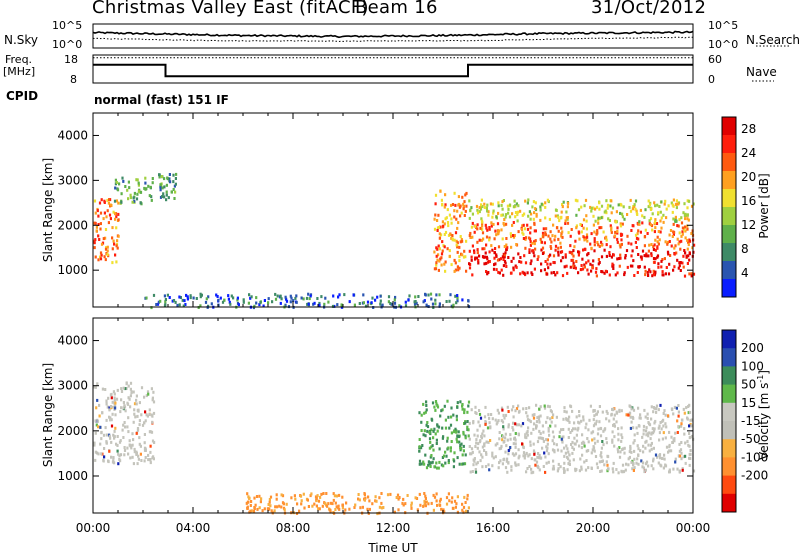  I want to click on power-colorbar-tick: 12, so click(748, 225).